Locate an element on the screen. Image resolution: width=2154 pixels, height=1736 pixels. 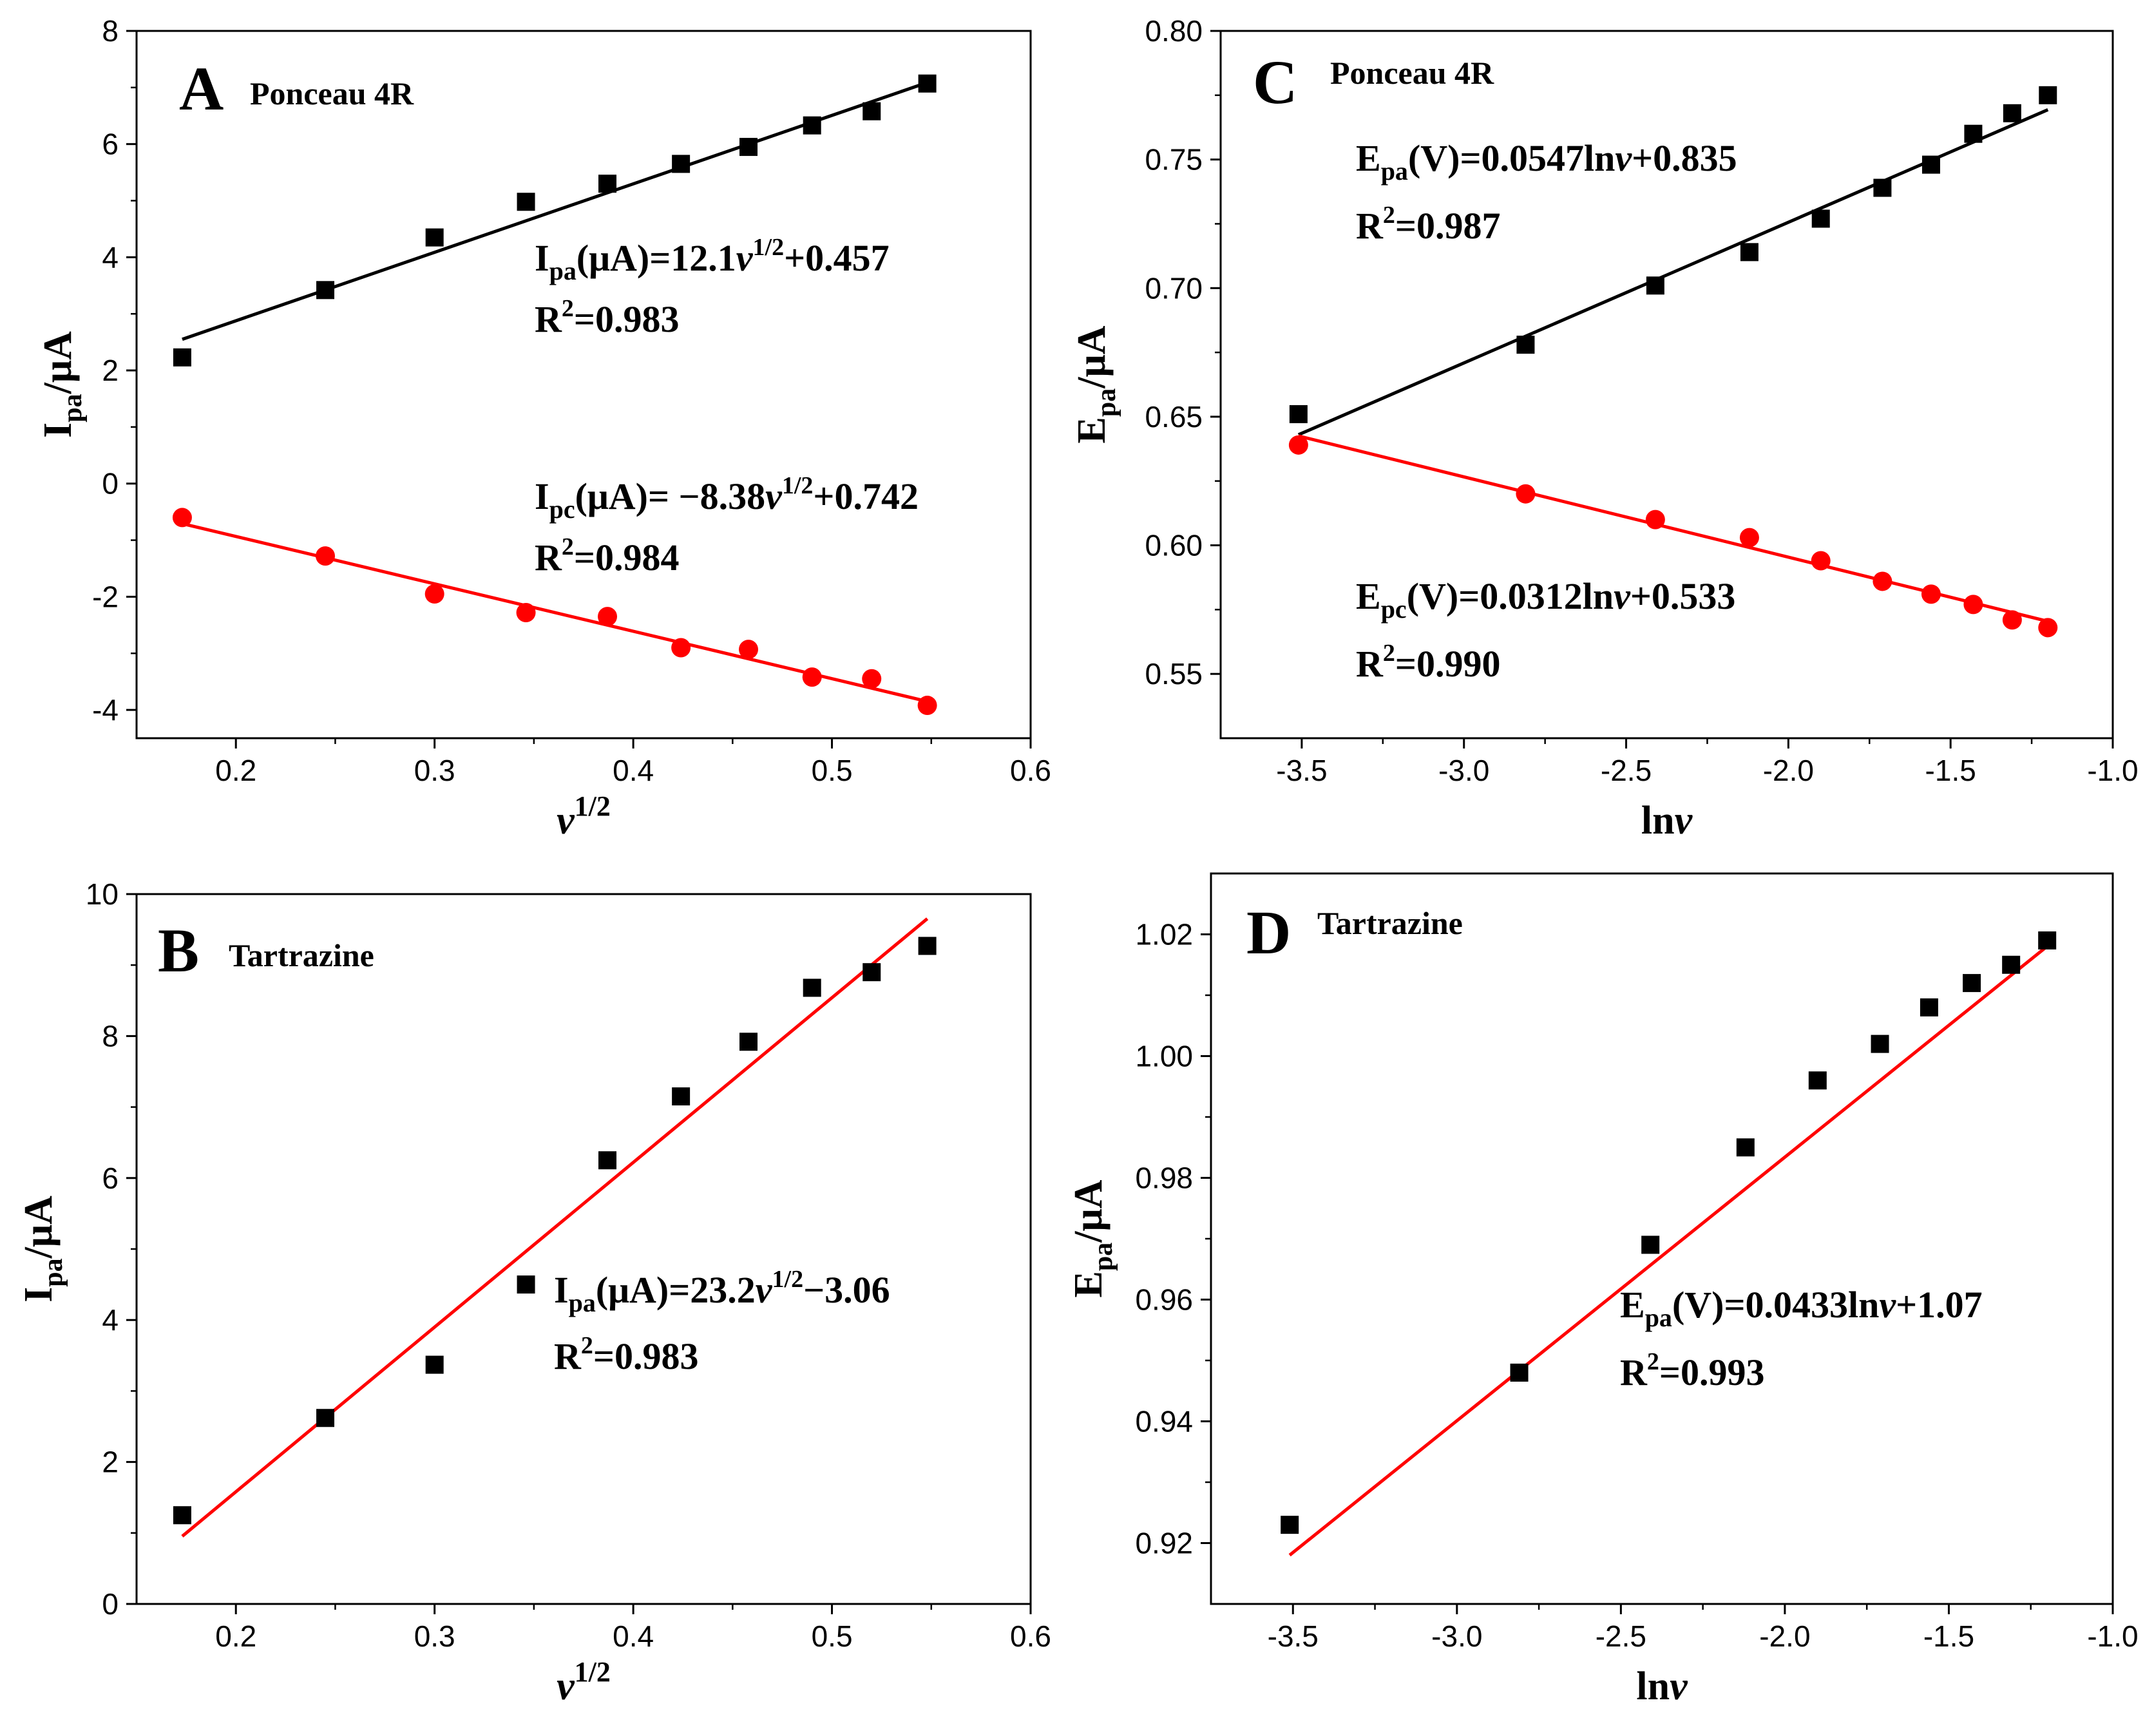
series-ipa: Ipa(μA)=23.2v1/2−3.06 R2=0.983 is located at coordinates (555, 1227).